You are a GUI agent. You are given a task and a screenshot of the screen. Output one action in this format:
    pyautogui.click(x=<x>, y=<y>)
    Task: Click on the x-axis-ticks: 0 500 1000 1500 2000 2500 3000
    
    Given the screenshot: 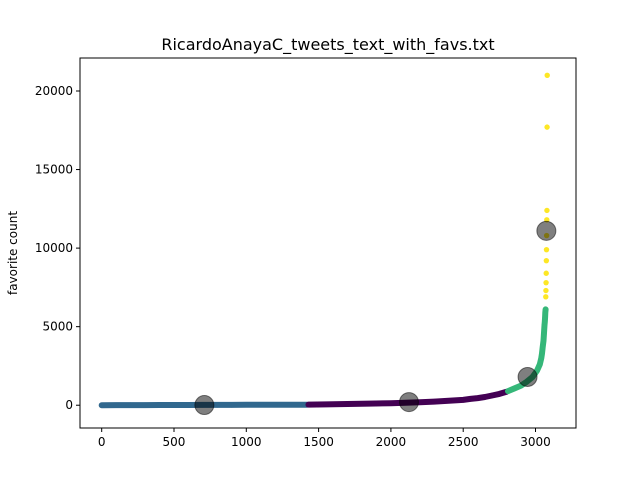 What is the action you would take?
    pyautogui.click(x=324, y=438)
    